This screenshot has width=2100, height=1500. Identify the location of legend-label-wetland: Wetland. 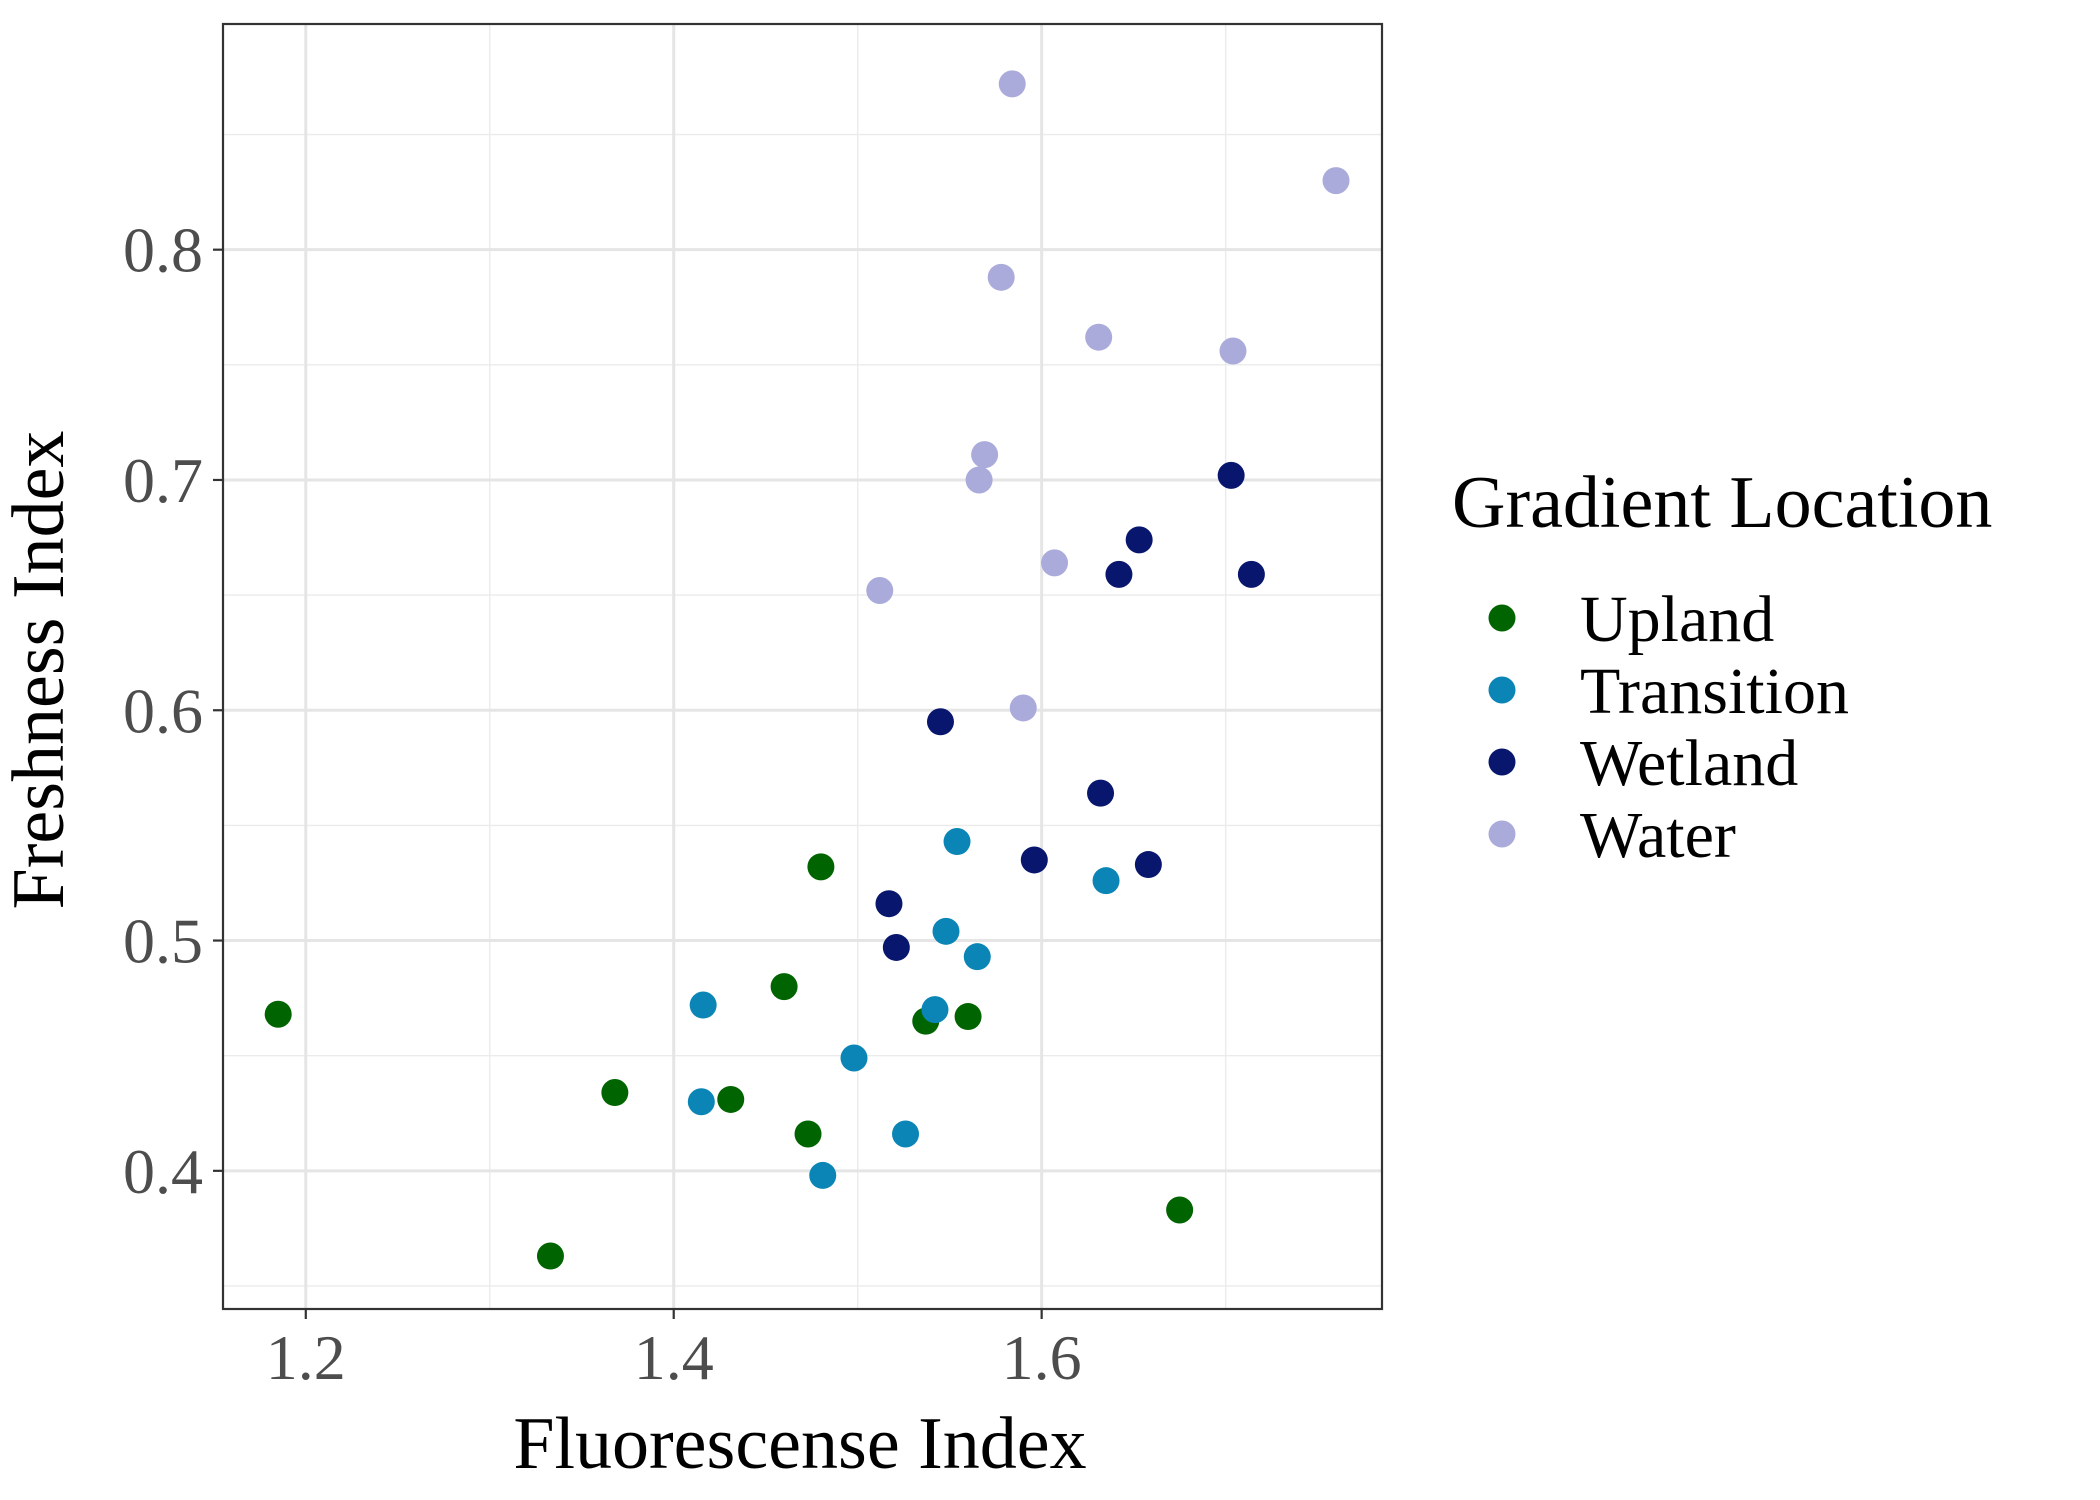
(1689, 763).